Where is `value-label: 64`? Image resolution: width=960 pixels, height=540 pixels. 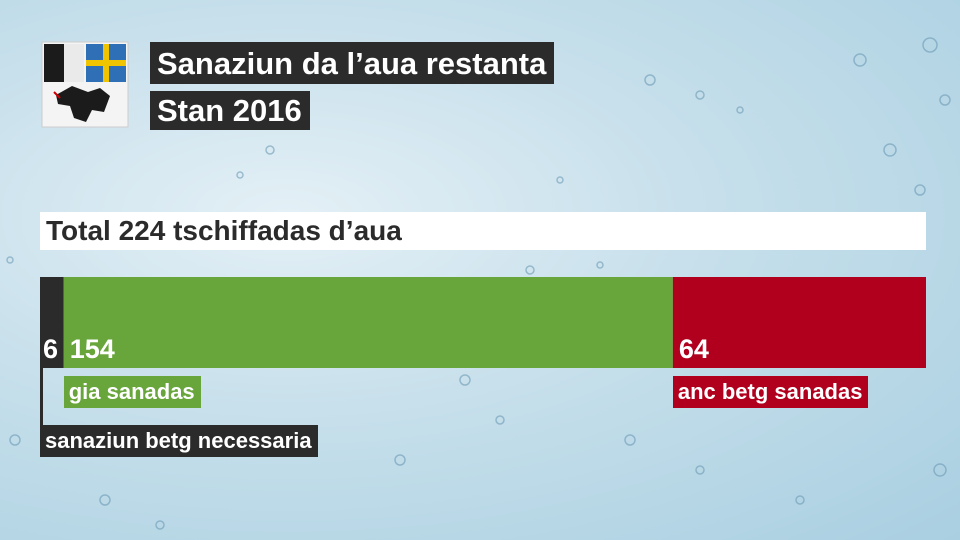 value-label: 64 is located at coordinates (693, 349).